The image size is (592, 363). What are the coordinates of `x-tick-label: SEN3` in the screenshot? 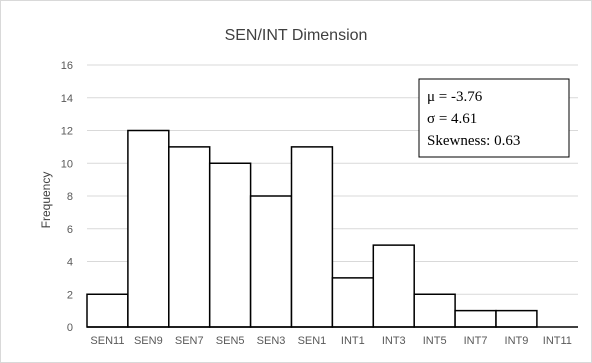 It's located at (271, 341).